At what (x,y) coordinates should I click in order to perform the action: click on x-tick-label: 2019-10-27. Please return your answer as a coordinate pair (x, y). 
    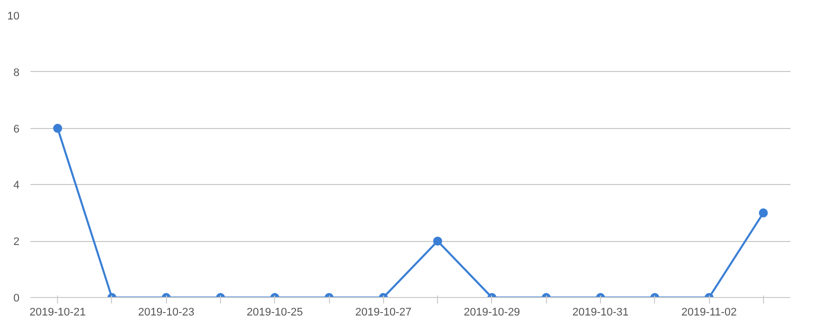
    Looking at the image, I should click on (383, 312).